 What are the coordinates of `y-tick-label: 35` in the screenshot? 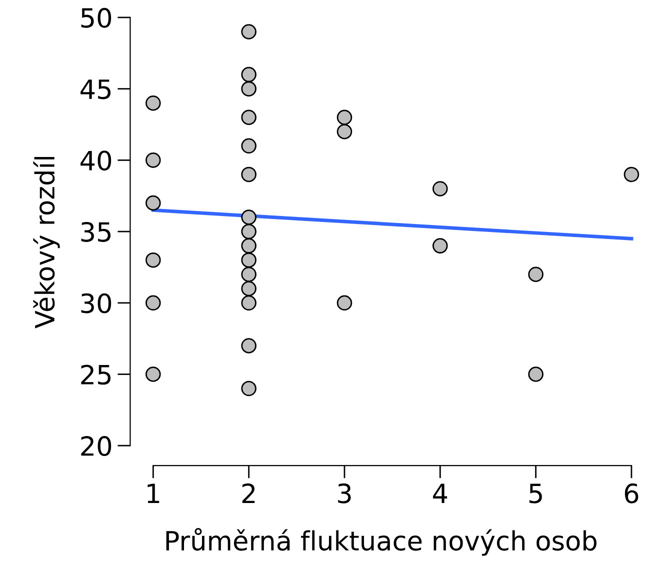 It's located at (96, 232).